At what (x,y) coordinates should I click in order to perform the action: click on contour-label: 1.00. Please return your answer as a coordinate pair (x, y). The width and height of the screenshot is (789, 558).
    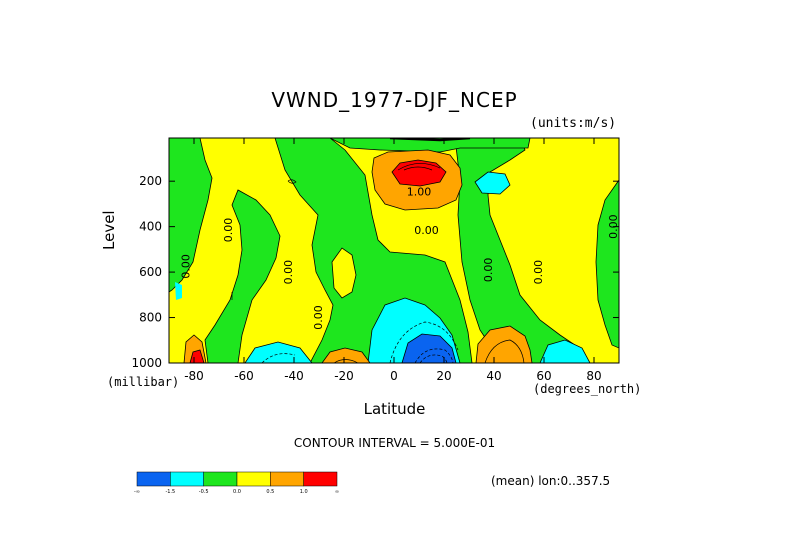
    Looking at the image, I should click on (419, 192).